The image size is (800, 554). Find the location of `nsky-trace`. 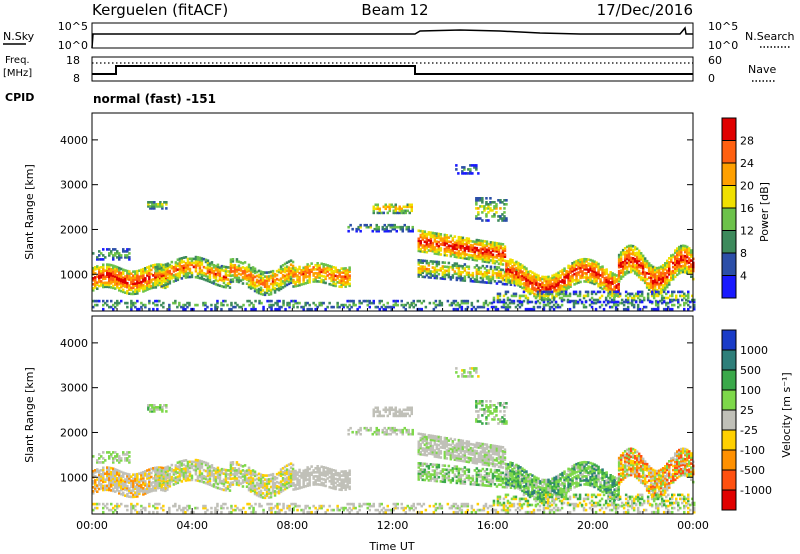

nsky-trace is located at coordinates (392, 37).